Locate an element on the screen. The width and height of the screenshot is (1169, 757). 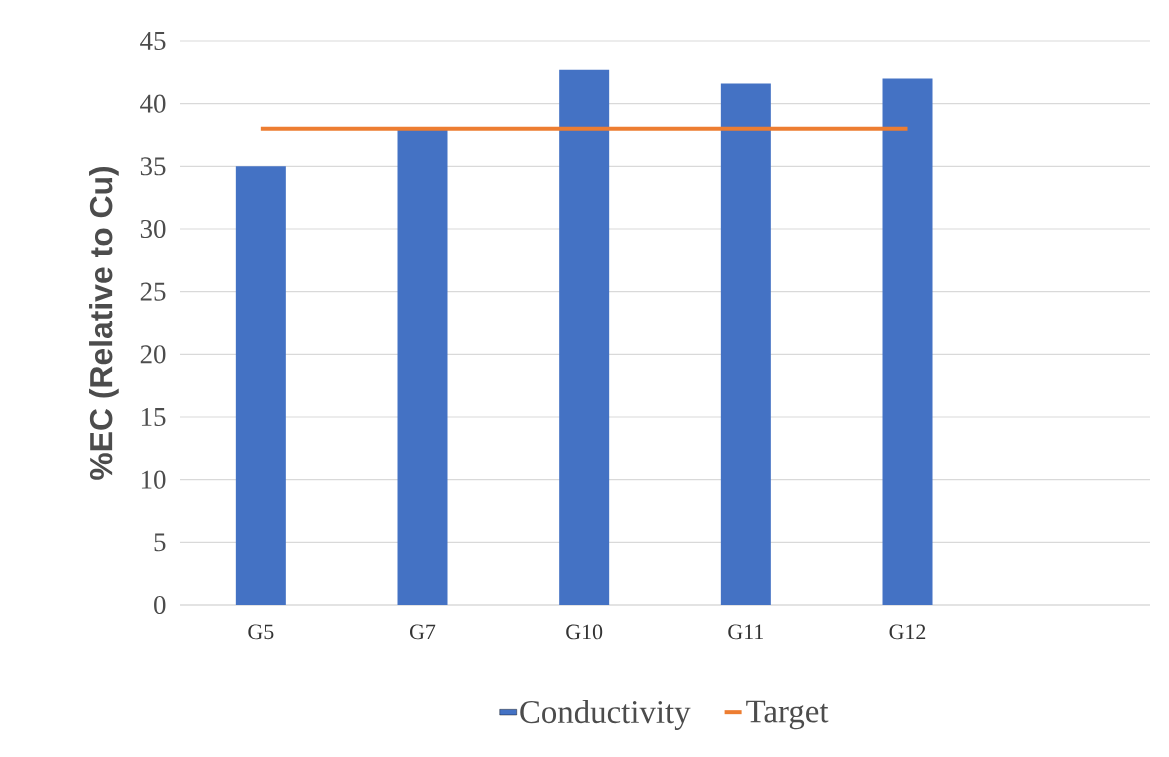
y-axis-title: %EC (Relative to Cu) is located at coordinates (104, 323).